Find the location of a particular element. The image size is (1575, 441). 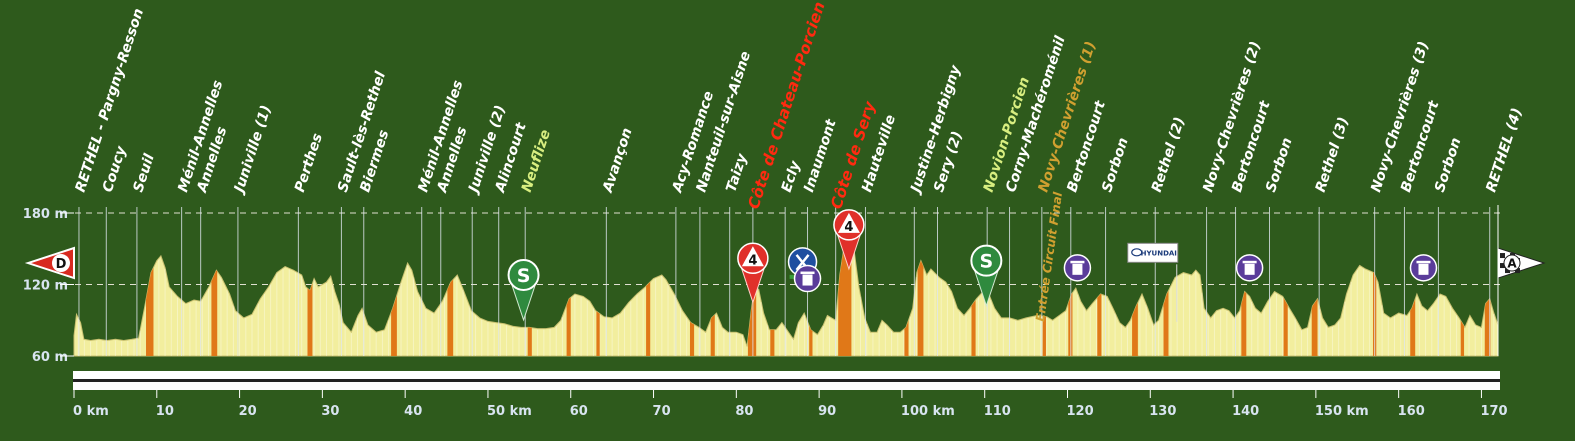

distance-bar is located at coordinates (786, 380).